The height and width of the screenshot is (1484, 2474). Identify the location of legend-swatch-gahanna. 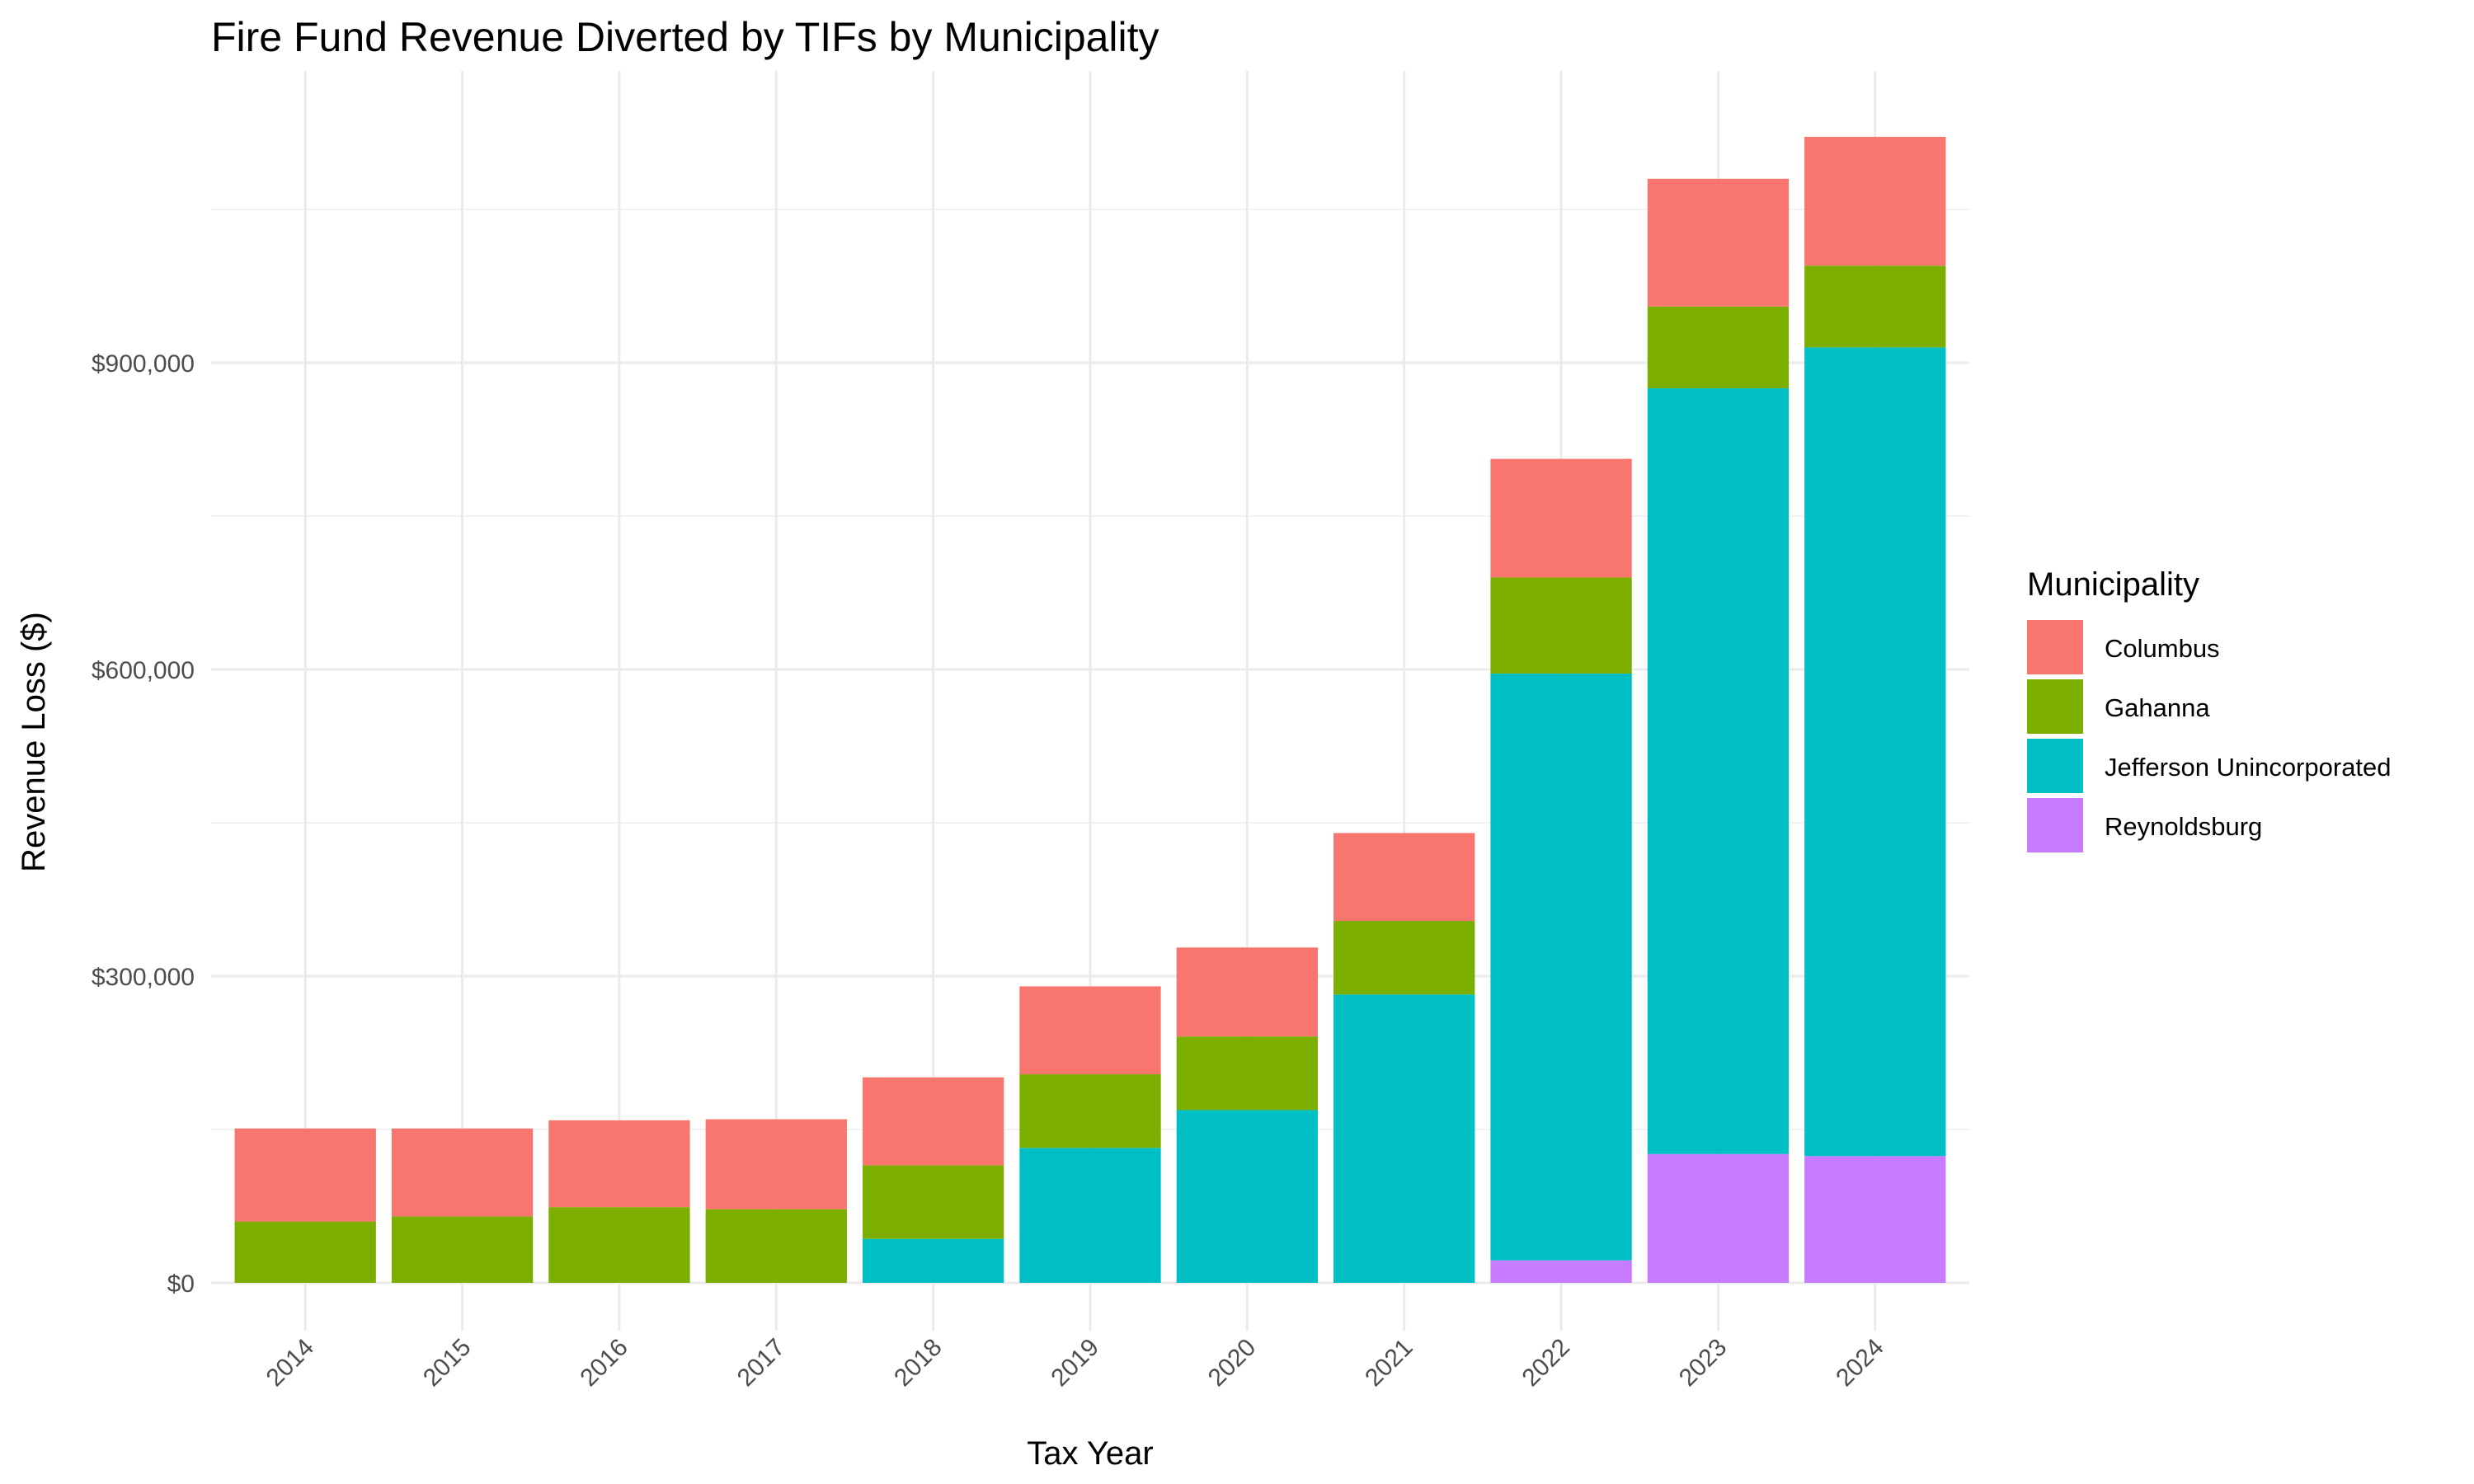
(2055, 706).